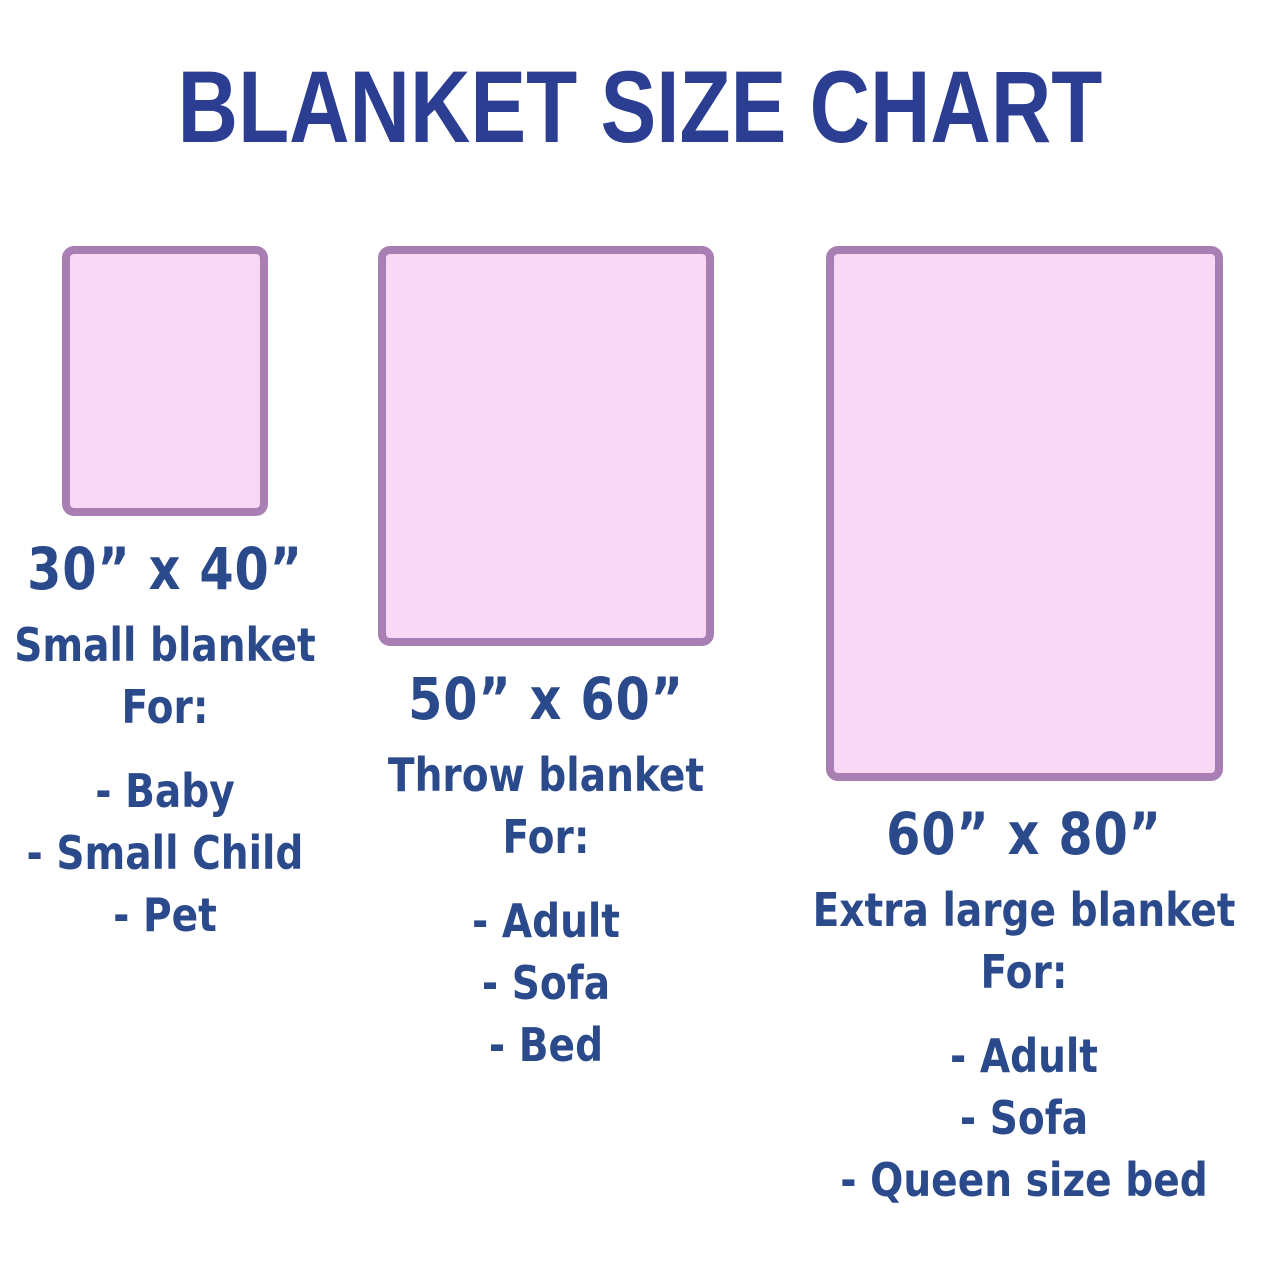 The image size is (1280, 1280). What do you see at coordinates (546, 775) in the screenshot?
I see `blanket-type-throw: Throw blanket` at bounding box center [546, 775].